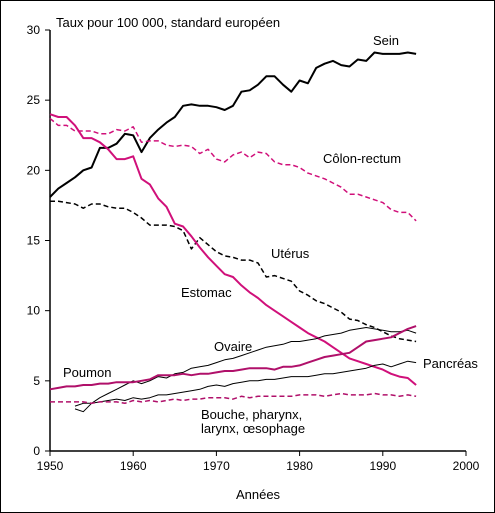 The width and height of the screenshot is (495, 513). Describe the element at coordinates (290, 253) in the screenshot. I see `series-label: Utérus` at that location.